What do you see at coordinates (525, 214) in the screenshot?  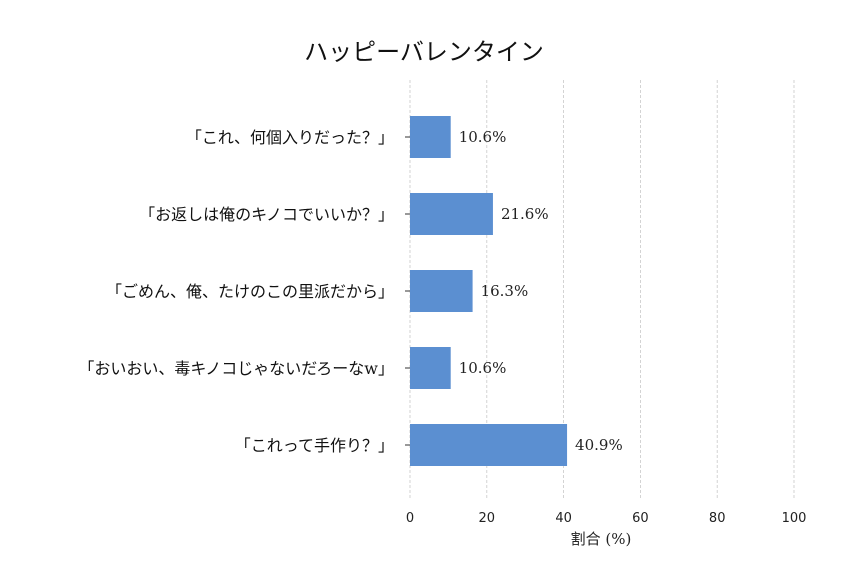 I see `data-label: 21.6%` at bounding box center [525, 214].